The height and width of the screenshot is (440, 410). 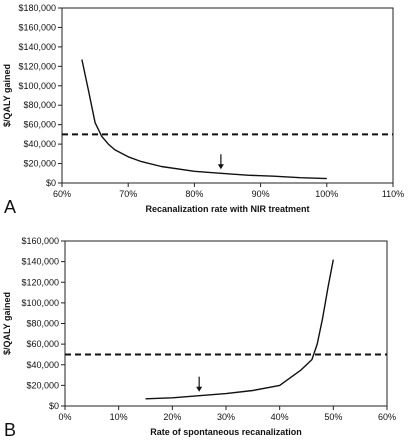 What do you see at coordinates (280, 417) in the screenshot?
I see `x-tick-label: 40%` at bounding box center [280, 417].